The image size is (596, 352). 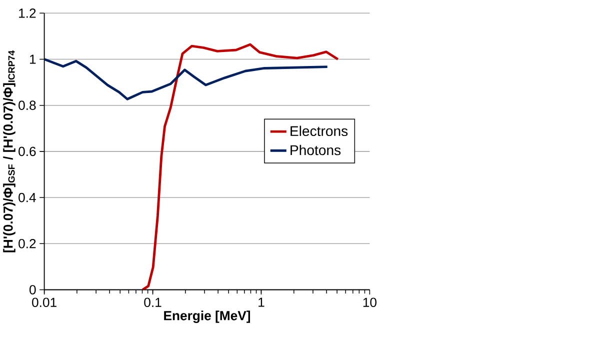 I want to click on x-axis-title: Energie [MeV], so click(x=207, y=317).